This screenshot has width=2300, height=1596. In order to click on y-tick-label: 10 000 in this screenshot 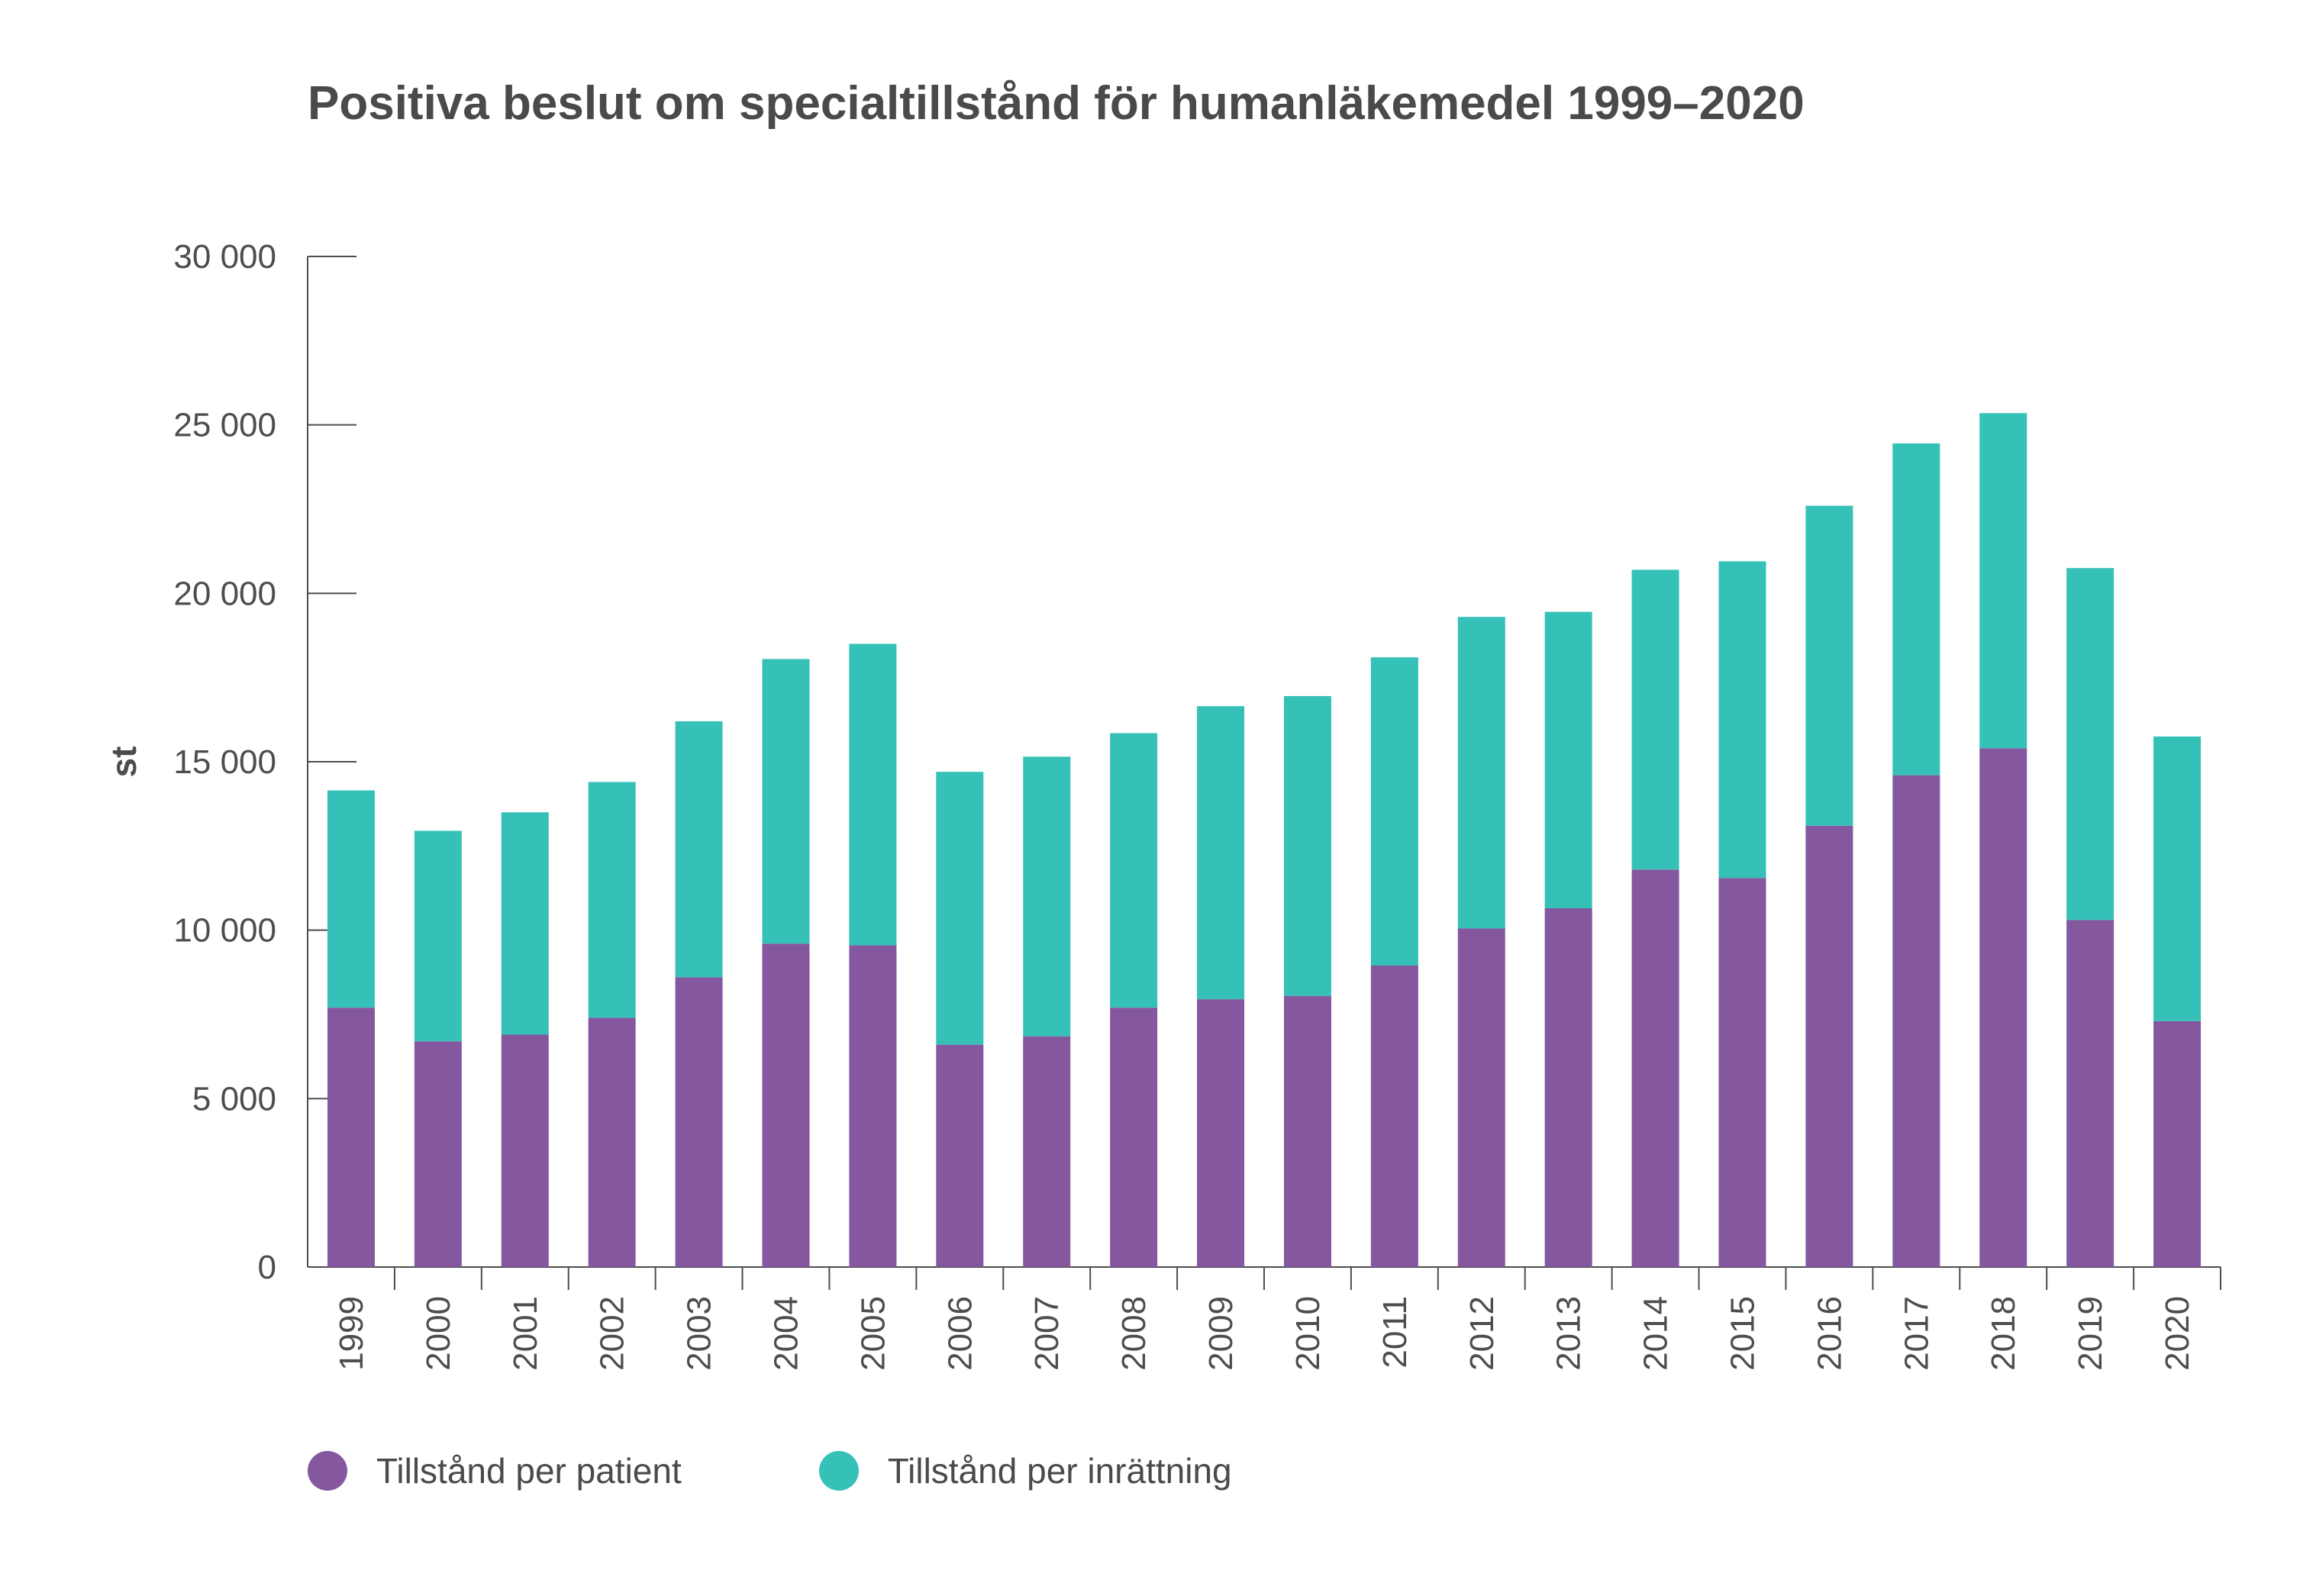, I will do `click(225, 931)`.